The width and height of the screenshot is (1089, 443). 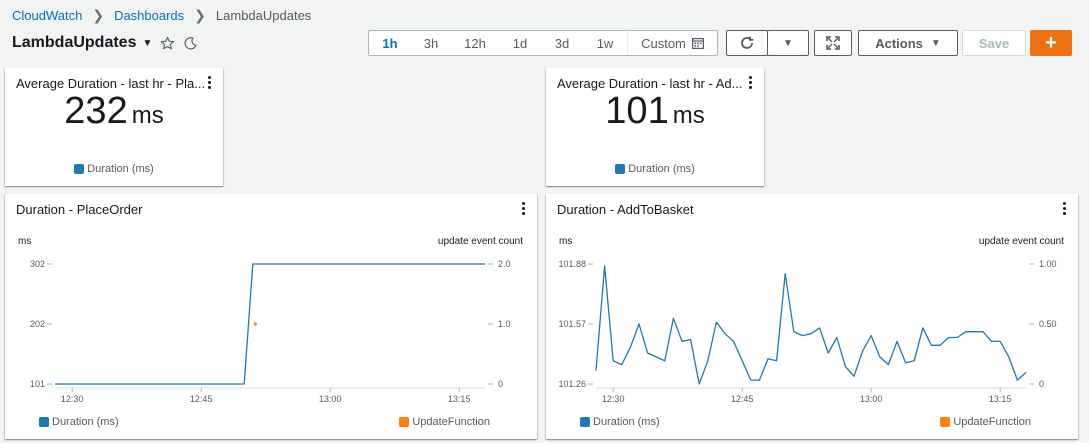 I want to click on refresh-options-dropdown: ▼, so click(x=788, y=43).